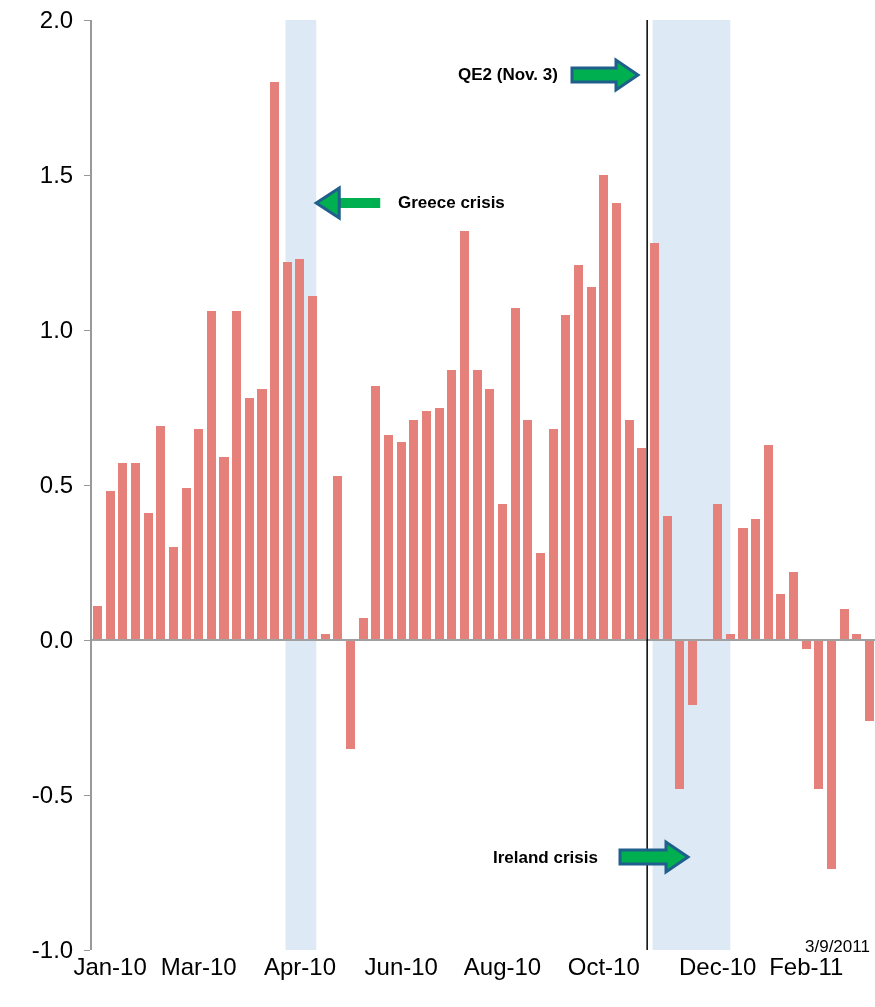 This screenshot has width=875, height=1007. I want to click on annotation: Greece crisis, so click(451, 202).